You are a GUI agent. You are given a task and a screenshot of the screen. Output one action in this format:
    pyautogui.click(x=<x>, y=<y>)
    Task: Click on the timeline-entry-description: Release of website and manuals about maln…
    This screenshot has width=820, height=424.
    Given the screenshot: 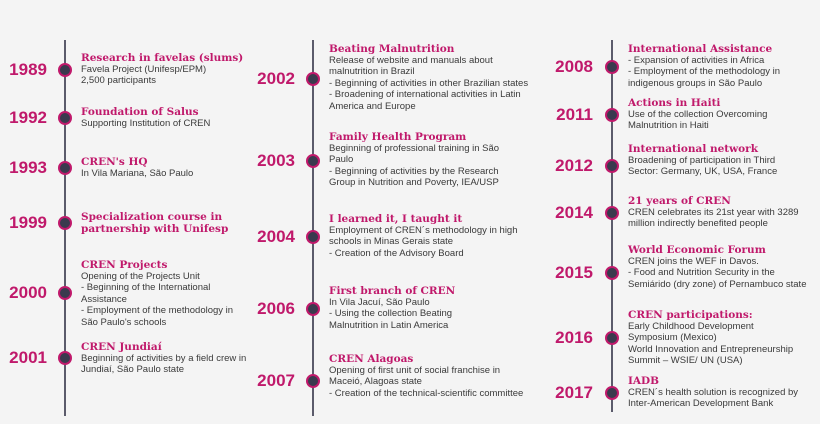 What is the action you would take?
    pyautogui.click(x=434, y=83)
    